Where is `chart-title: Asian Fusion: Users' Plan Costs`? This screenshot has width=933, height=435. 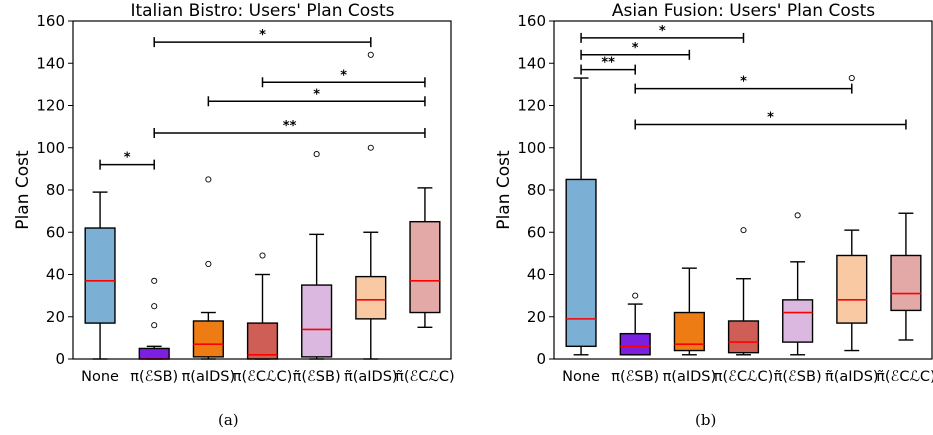
chart-title: Asian Fusion: Users' Plan Costs is located at coordinates (743, 11).